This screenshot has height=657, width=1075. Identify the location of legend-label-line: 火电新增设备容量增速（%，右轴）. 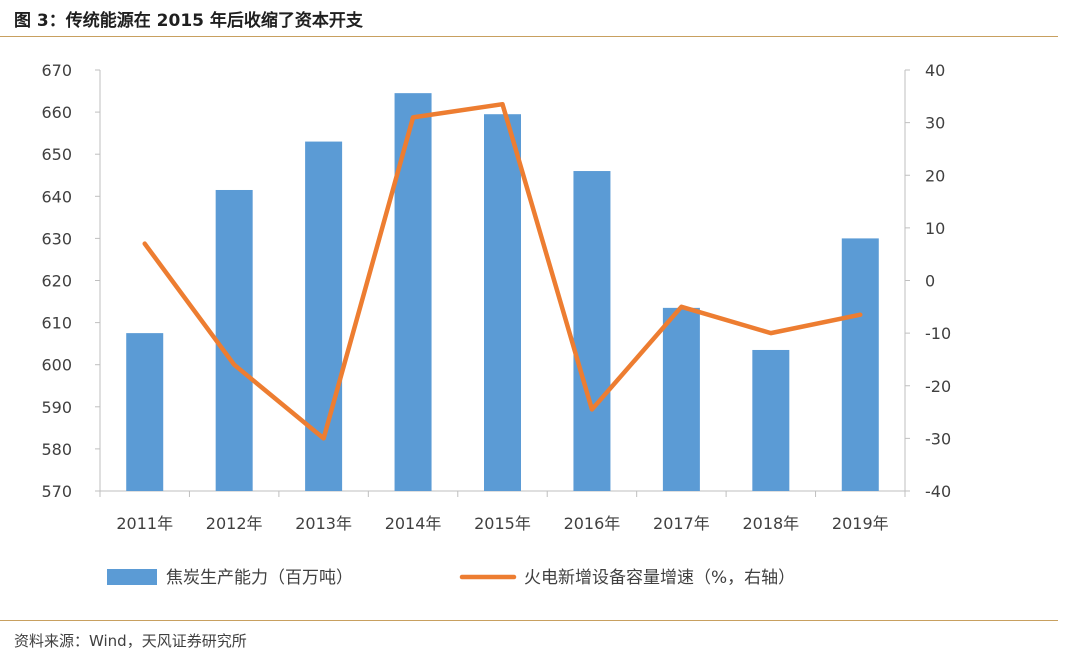
(659, 578).